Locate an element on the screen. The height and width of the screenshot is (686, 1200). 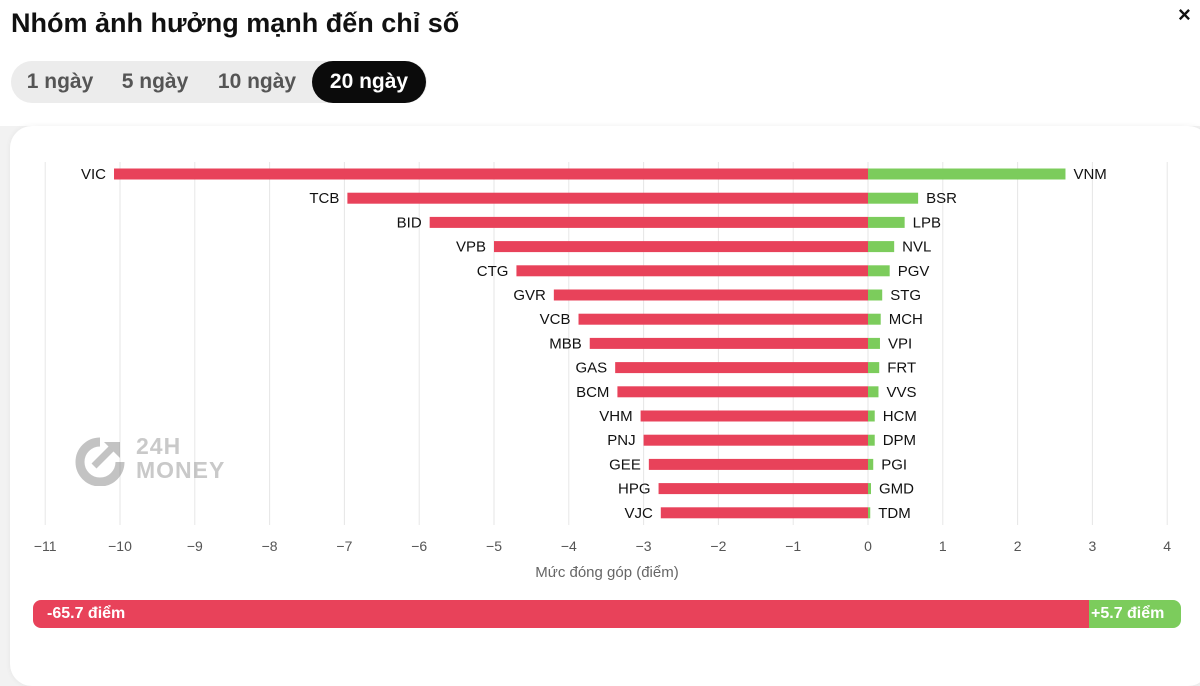
bar-label: GVR is located at coordinates (529, 295).